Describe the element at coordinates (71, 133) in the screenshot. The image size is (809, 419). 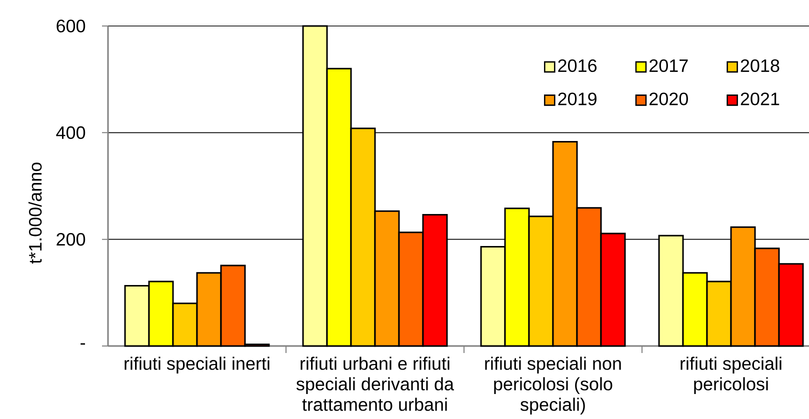
I see `y-tick-label: 400` at that location.